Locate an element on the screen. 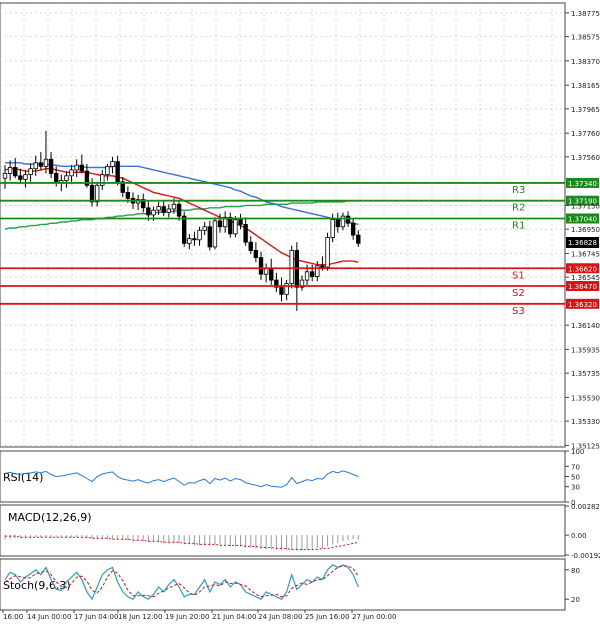 Image resolution: width=600 pixels, height=625 pixels. price-tick-label: 1.35935 is located at coordinates (585, 350).